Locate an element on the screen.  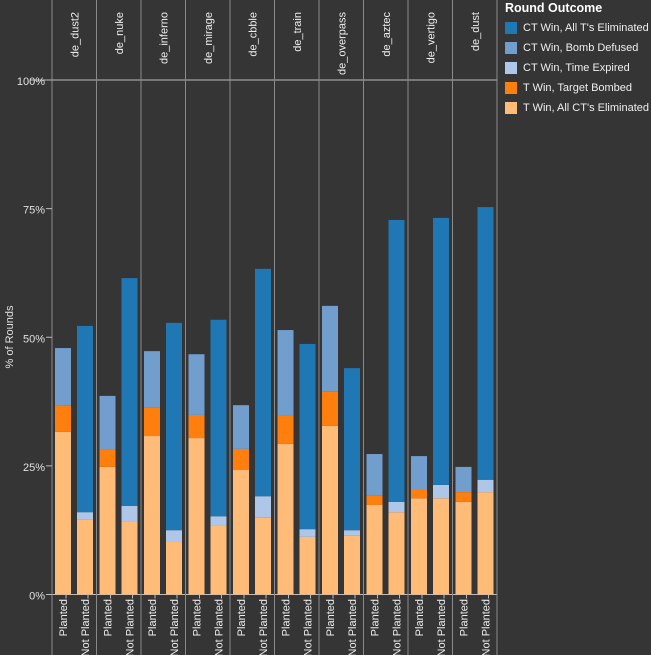
legend-label: CT Win, Bomb Defused is located at coordinates (581, 48).